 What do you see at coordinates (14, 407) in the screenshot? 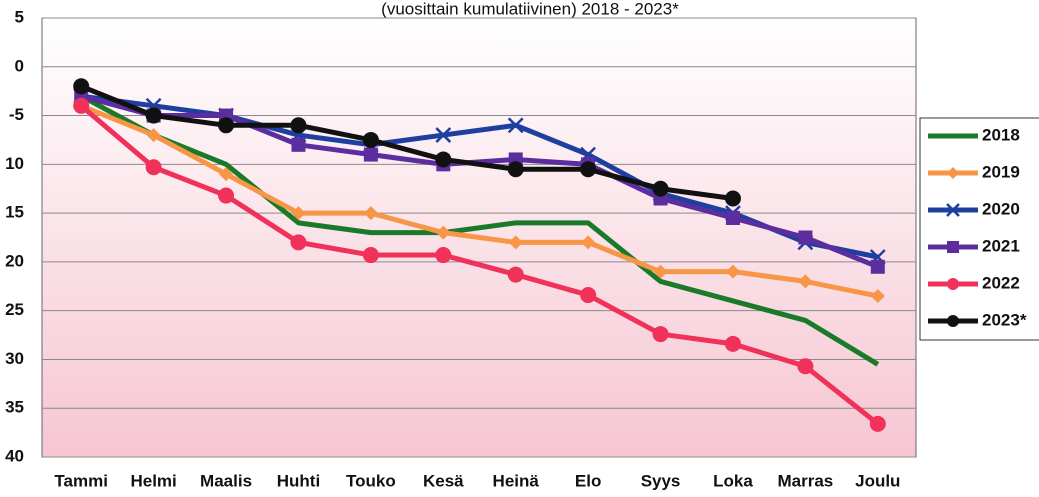
I see `y-tick-label: 35` at bounding box center [14, 407].